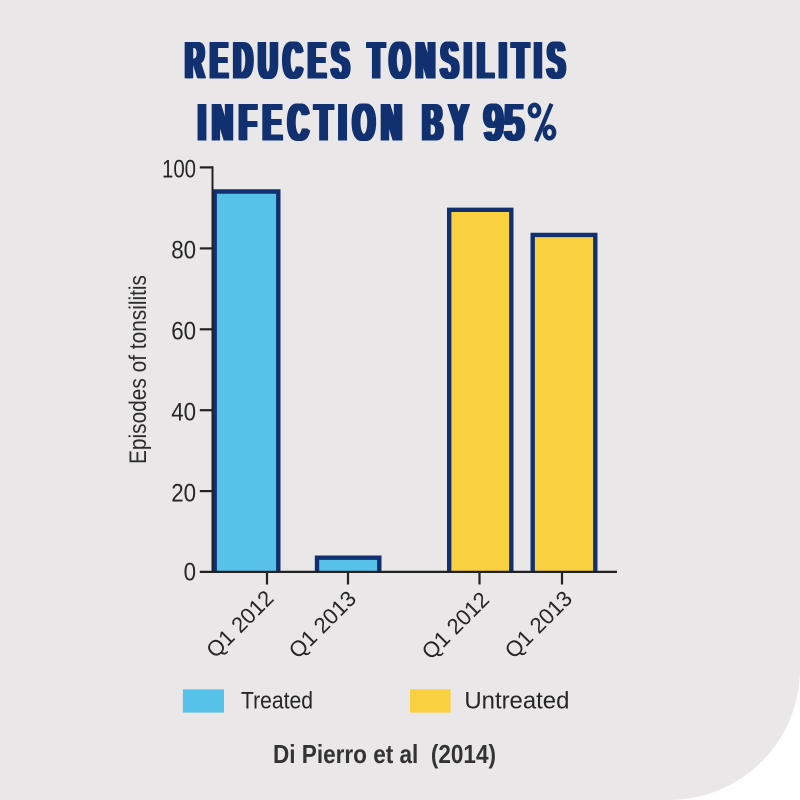  I want to click on svg-text: 40, so click(183, 412).